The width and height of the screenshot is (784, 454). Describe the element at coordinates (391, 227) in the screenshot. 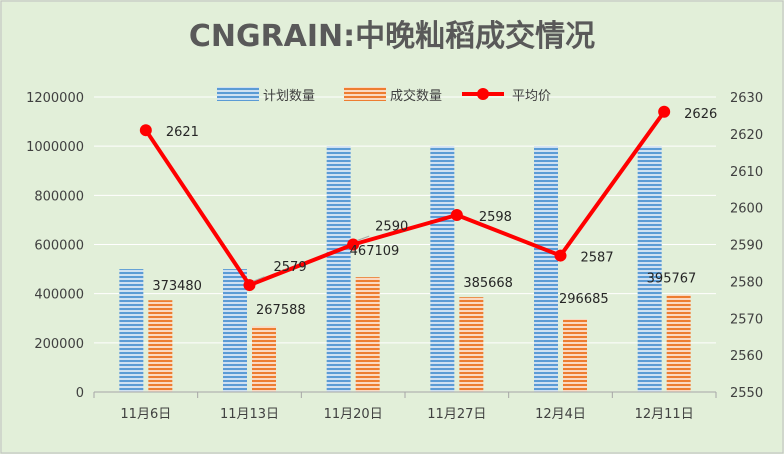

I see `price-data-label: 2590` at that location.